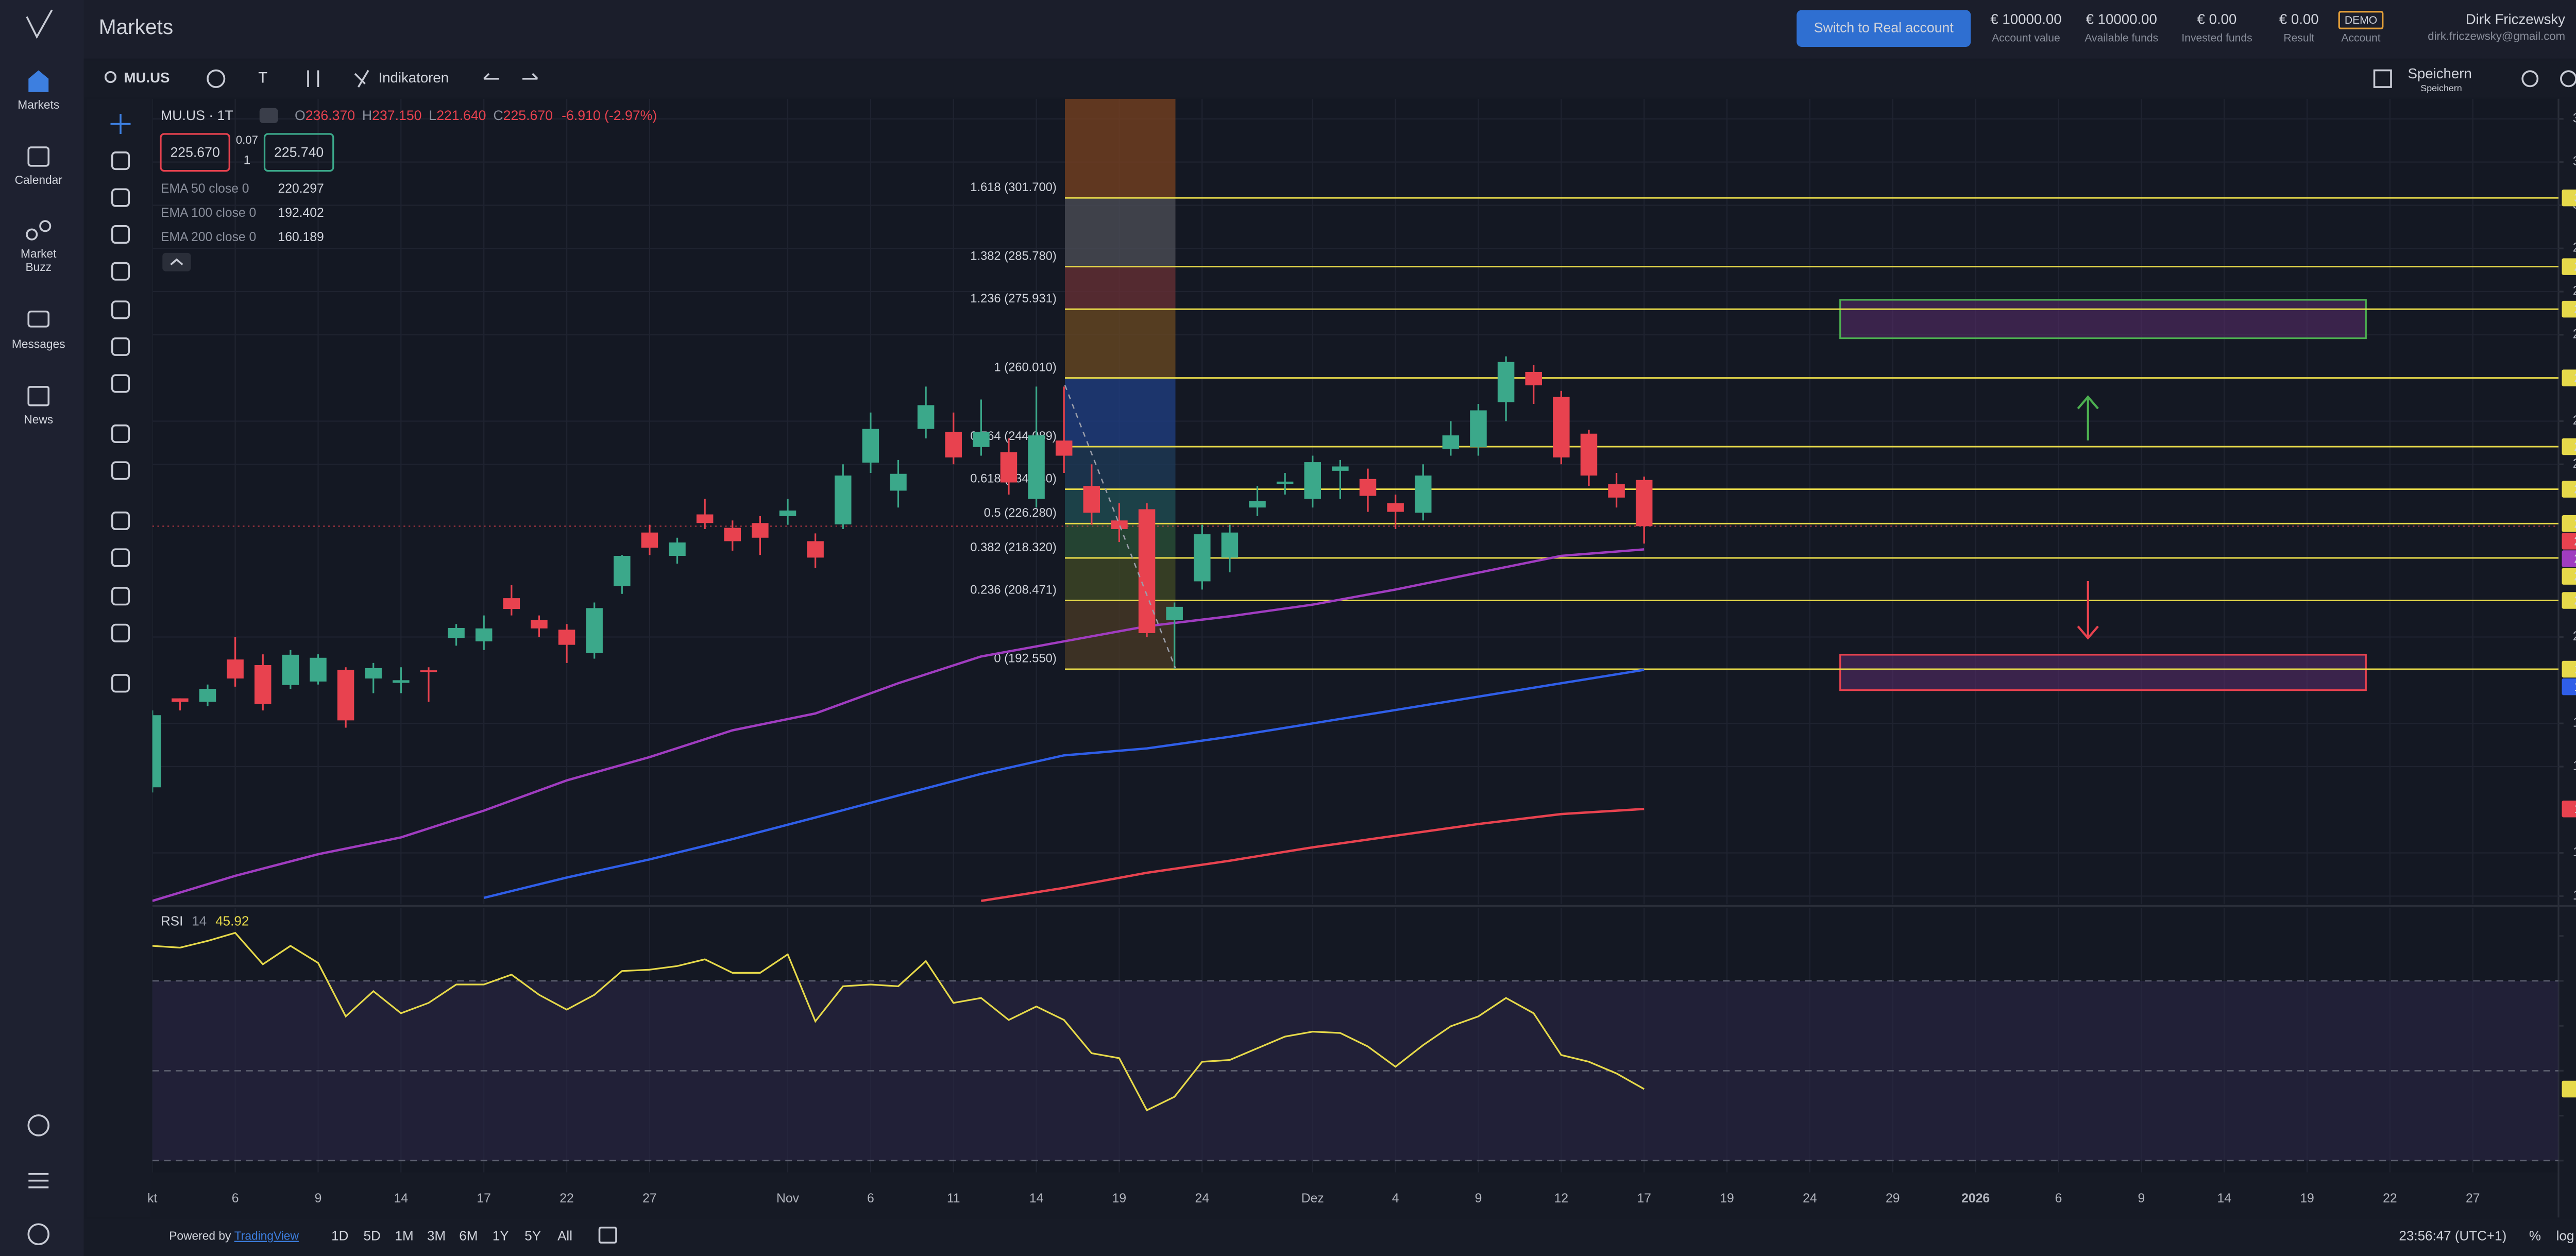 Image resolution: width=2576 pixels, height=1256 pixels. Describe the element at coordinates (501, 1235) in the screenshot. I see `range-button: 1Y` at that location.